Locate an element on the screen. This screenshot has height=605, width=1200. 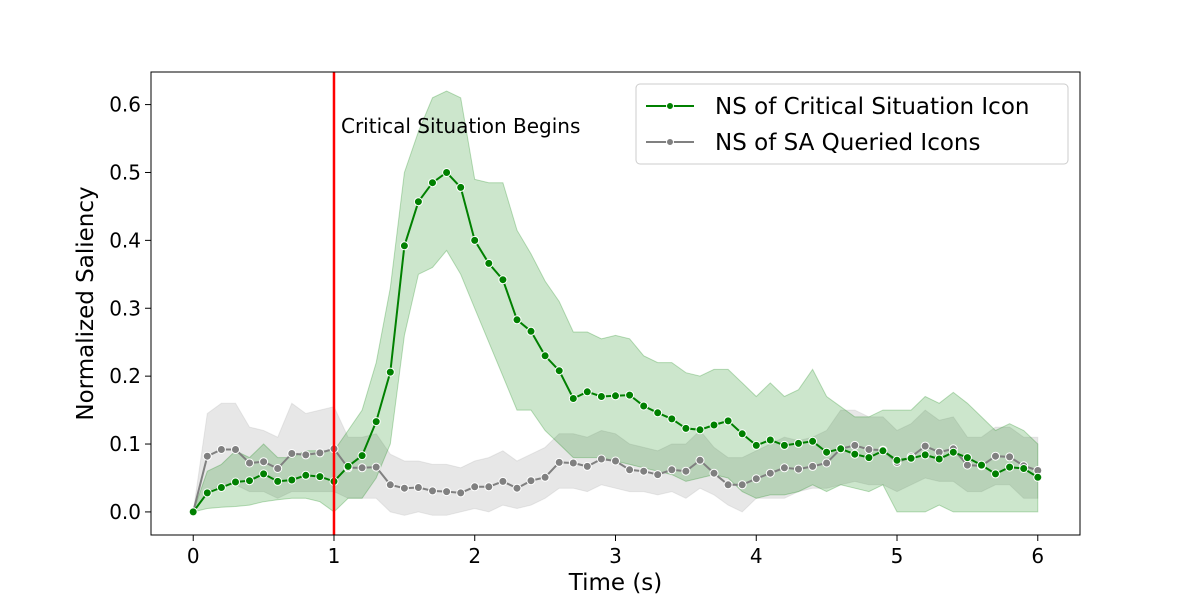
y-tick-label: 0.3 is located at coordinates (125, 308).